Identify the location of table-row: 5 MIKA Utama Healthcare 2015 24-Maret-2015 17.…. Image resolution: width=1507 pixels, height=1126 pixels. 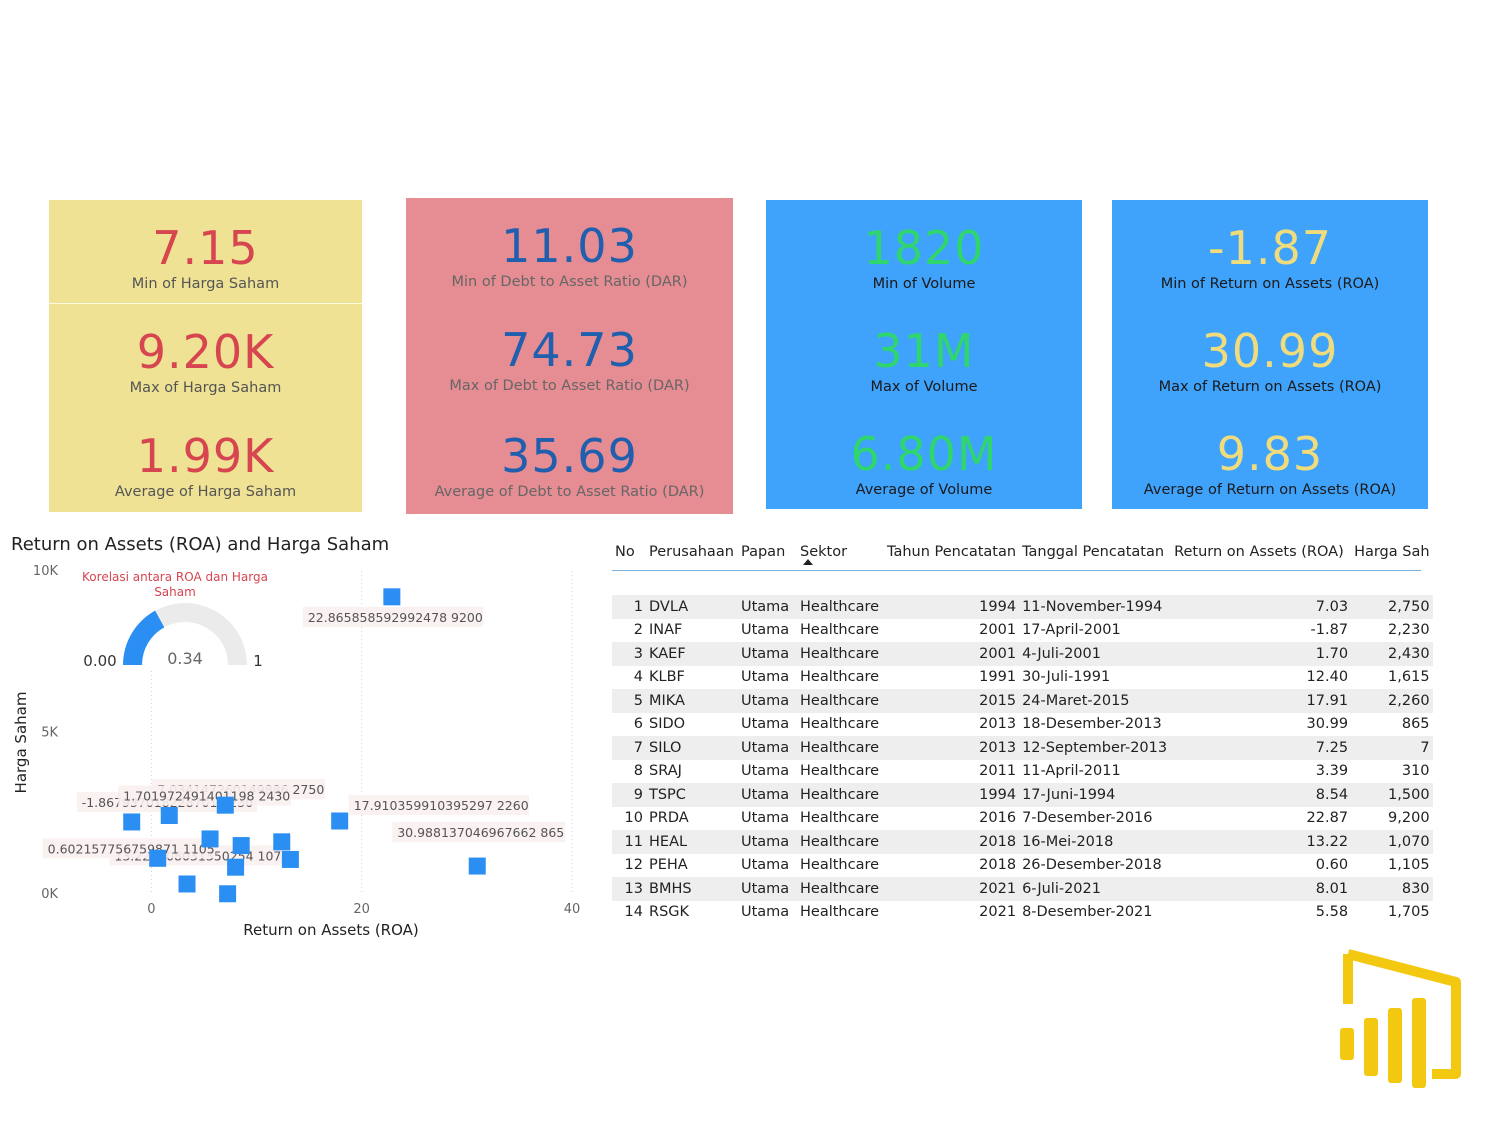
(1022, 701).